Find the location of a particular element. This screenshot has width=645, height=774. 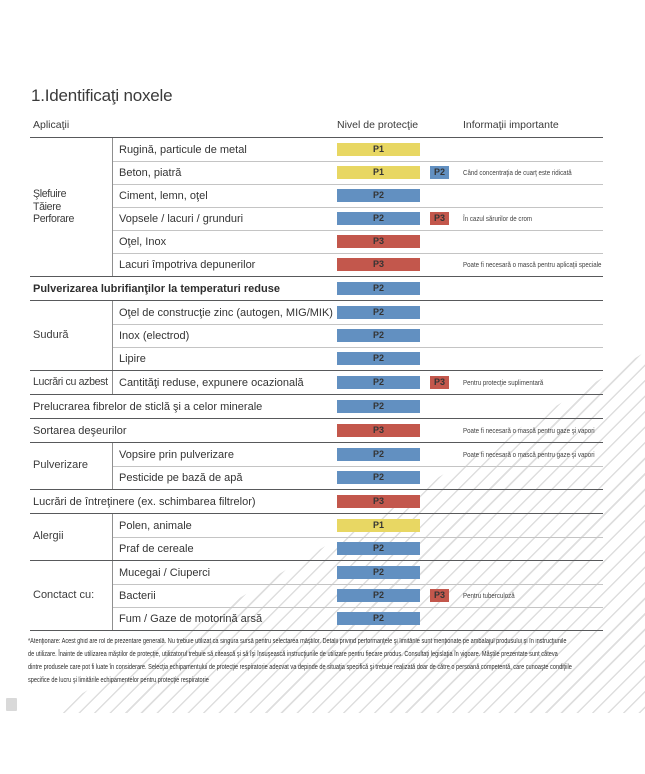

application-label: Lipire is located at coordinates (132, 359).